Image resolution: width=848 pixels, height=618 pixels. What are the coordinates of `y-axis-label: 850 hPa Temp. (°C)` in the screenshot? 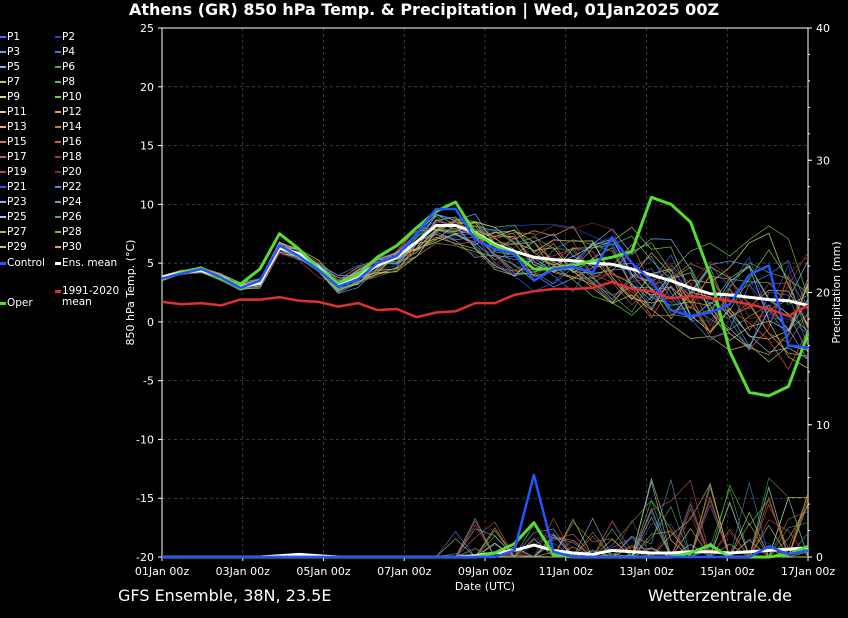 It's located at (130, 293).